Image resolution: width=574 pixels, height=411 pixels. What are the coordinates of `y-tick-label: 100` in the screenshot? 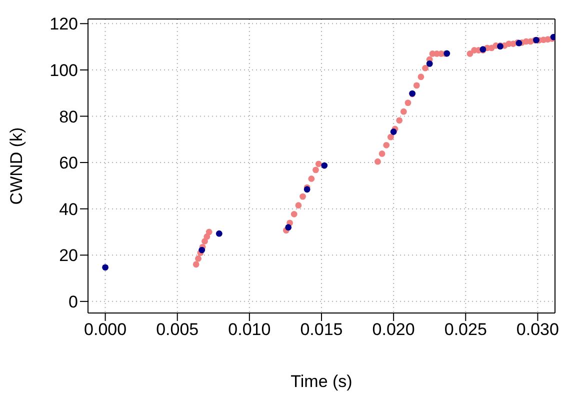 It's located at (64, 70).